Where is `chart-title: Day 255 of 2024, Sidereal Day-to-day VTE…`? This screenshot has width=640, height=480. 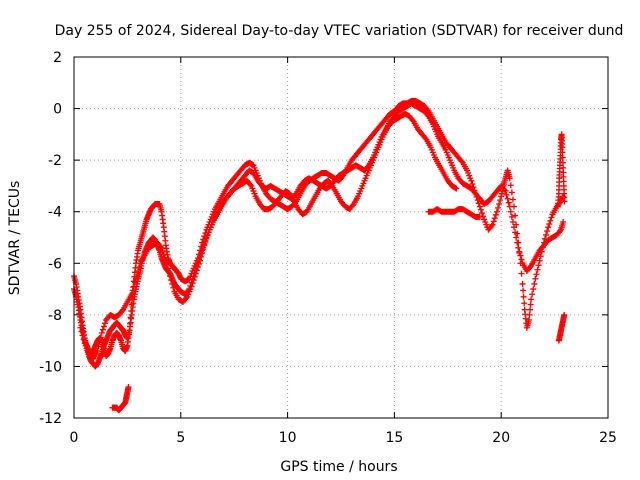 chart-title: Day 255 of 2024, Sidereal Day-to-day VTE… is located at coordinates (339, 31).